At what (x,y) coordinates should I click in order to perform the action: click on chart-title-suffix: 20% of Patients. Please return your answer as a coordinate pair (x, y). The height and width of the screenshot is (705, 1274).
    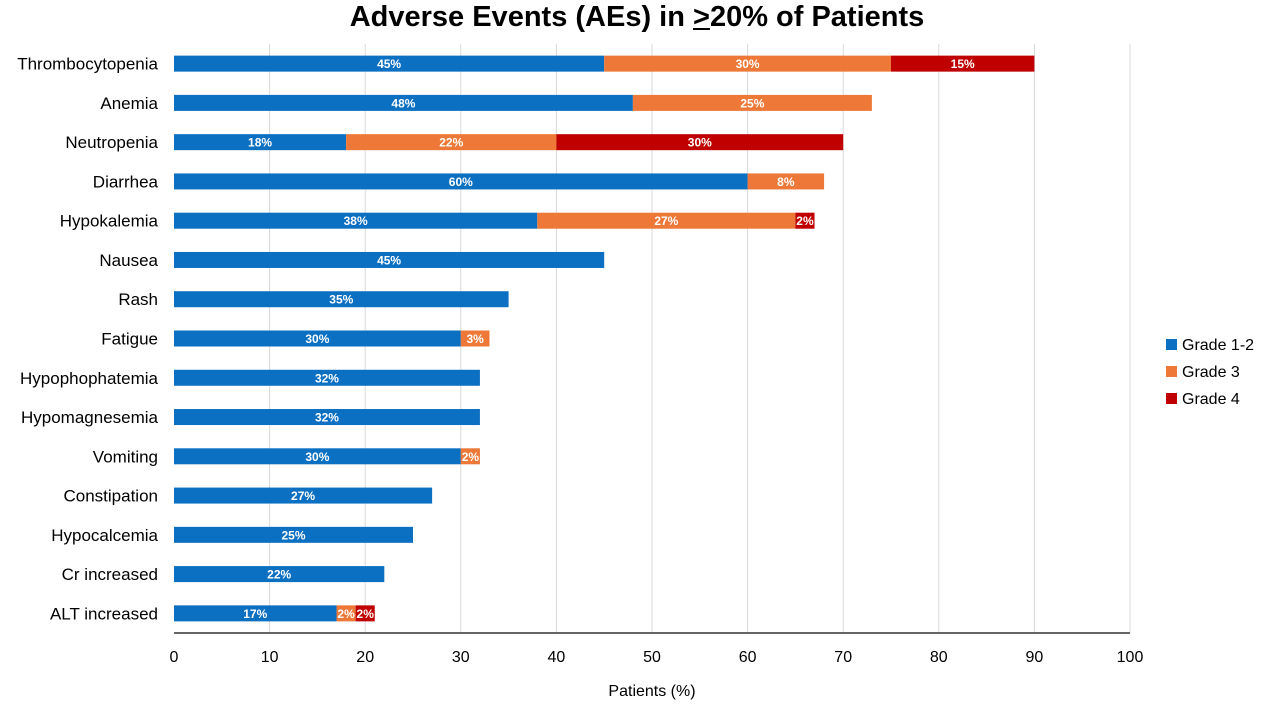
    Looking at the image, I should click on (817, 17).